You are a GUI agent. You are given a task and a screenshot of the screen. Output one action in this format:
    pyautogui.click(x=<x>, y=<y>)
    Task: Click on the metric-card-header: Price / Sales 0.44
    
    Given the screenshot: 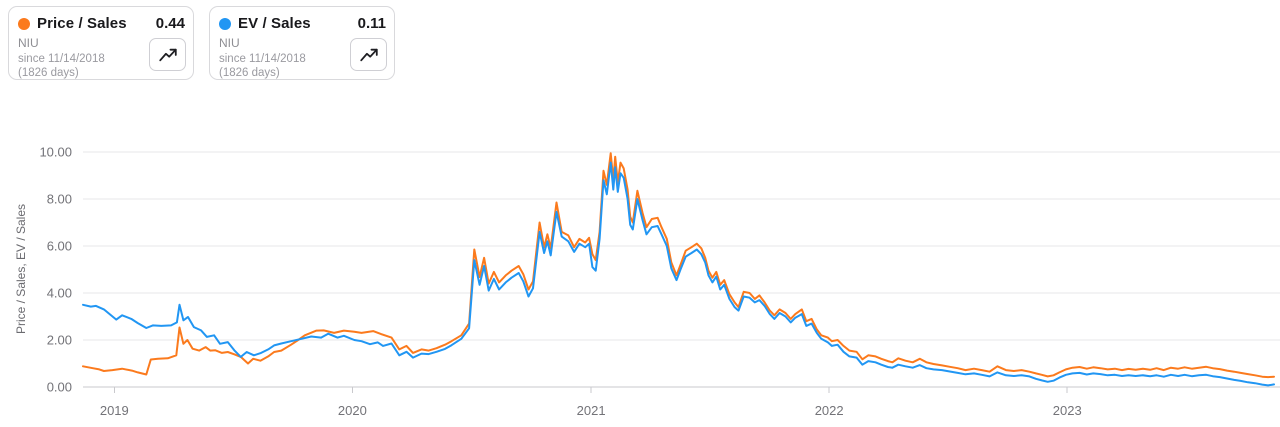 What is the action you would take?
    pyautogui.click(x=101, y=23)
    